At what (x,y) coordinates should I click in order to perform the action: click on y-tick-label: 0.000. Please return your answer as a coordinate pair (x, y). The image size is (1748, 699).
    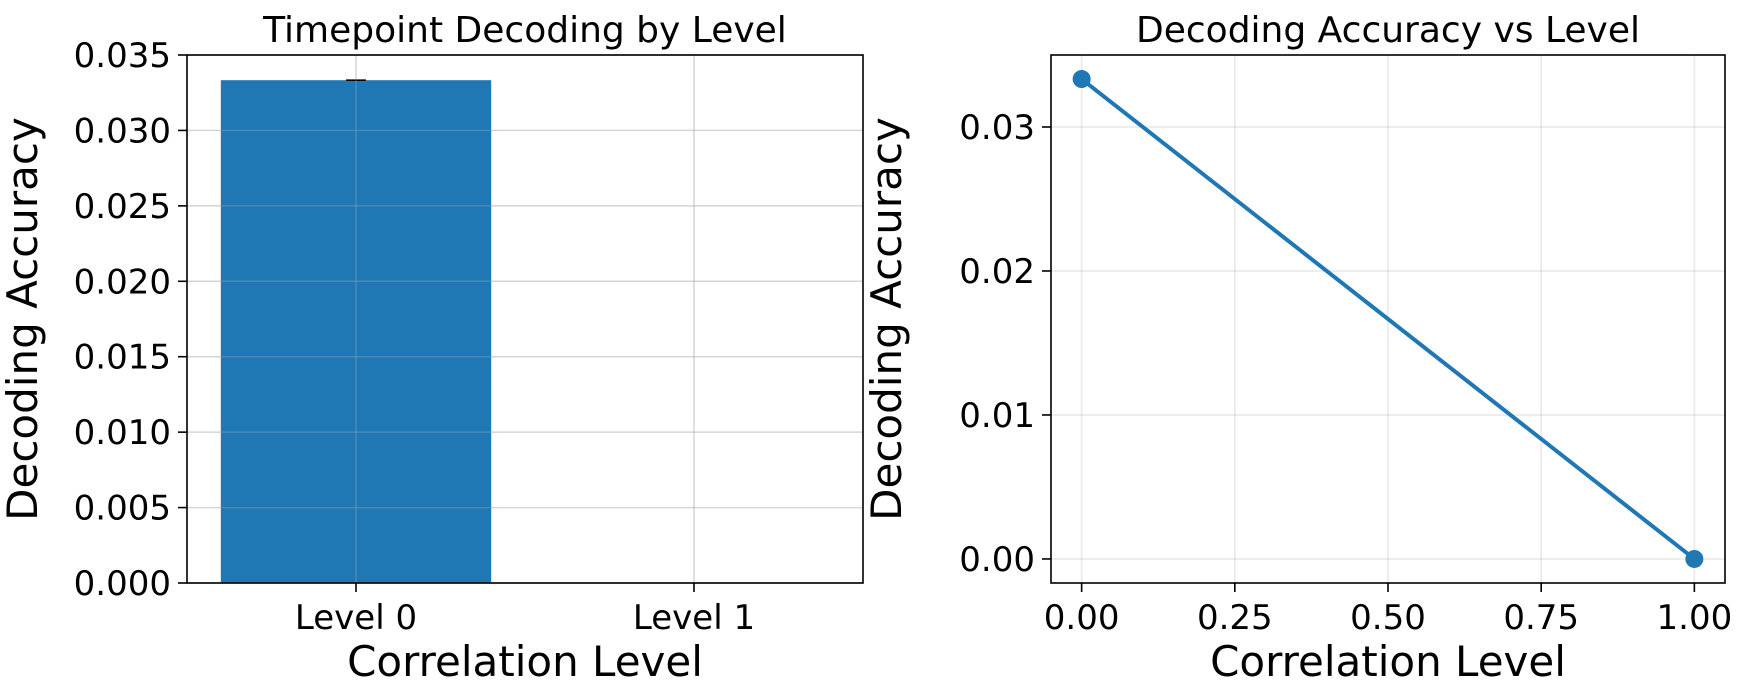
    Looking at the image, I should click on (122, 584).